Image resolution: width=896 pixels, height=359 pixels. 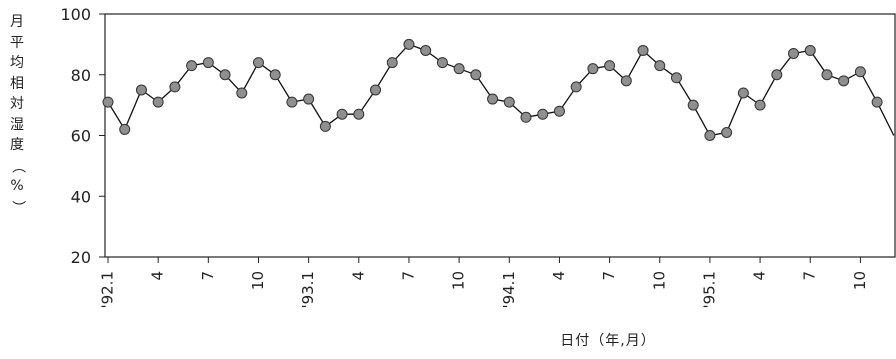 I want to click on y-axis-label-char: ）, so click(x=17, y=206).